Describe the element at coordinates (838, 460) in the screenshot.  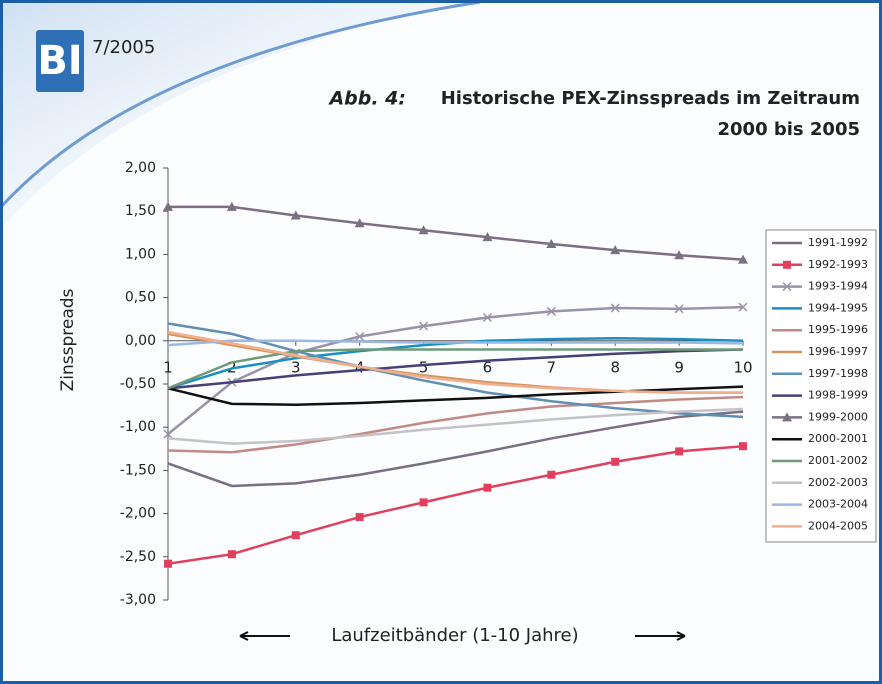
I see `legend-label: 2001-2002` at that location.